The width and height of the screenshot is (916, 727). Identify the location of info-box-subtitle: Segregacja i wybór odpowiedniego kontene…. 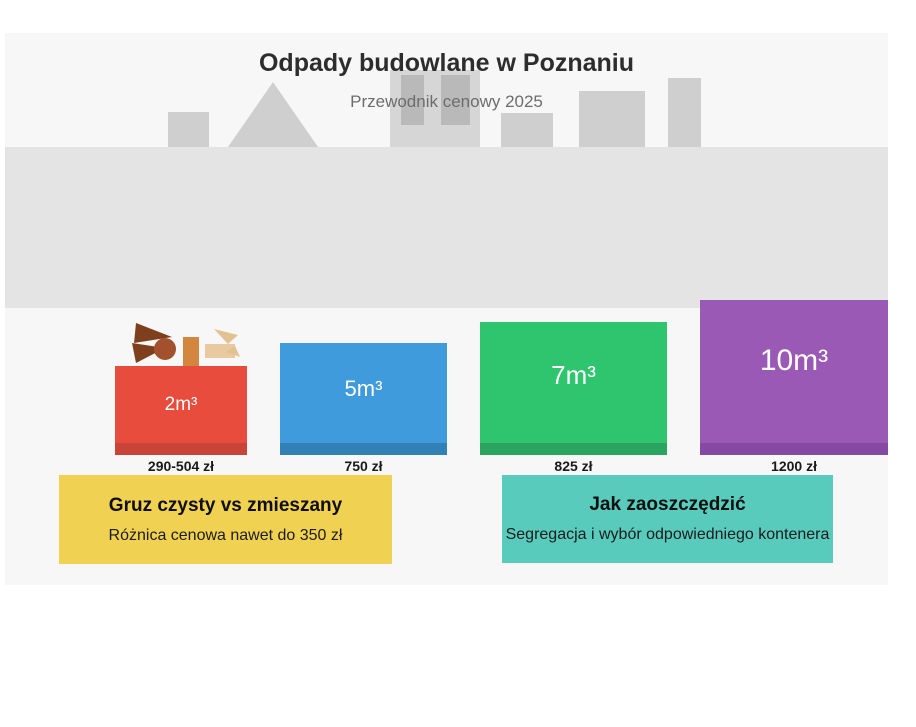
(667, 534).